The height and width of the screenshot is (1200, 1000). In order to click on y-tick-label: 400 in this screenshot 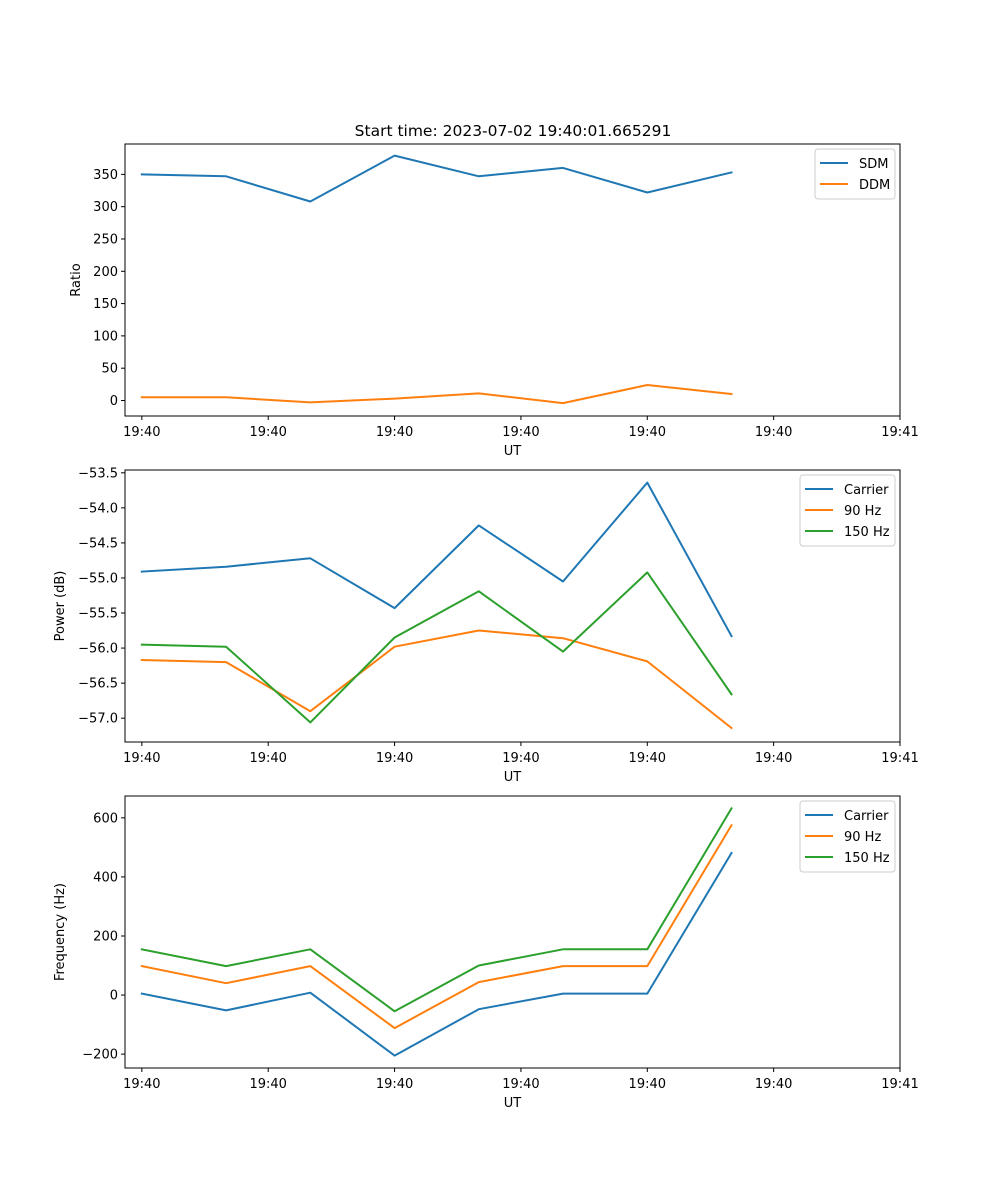, I will do `click(105, 877)`.